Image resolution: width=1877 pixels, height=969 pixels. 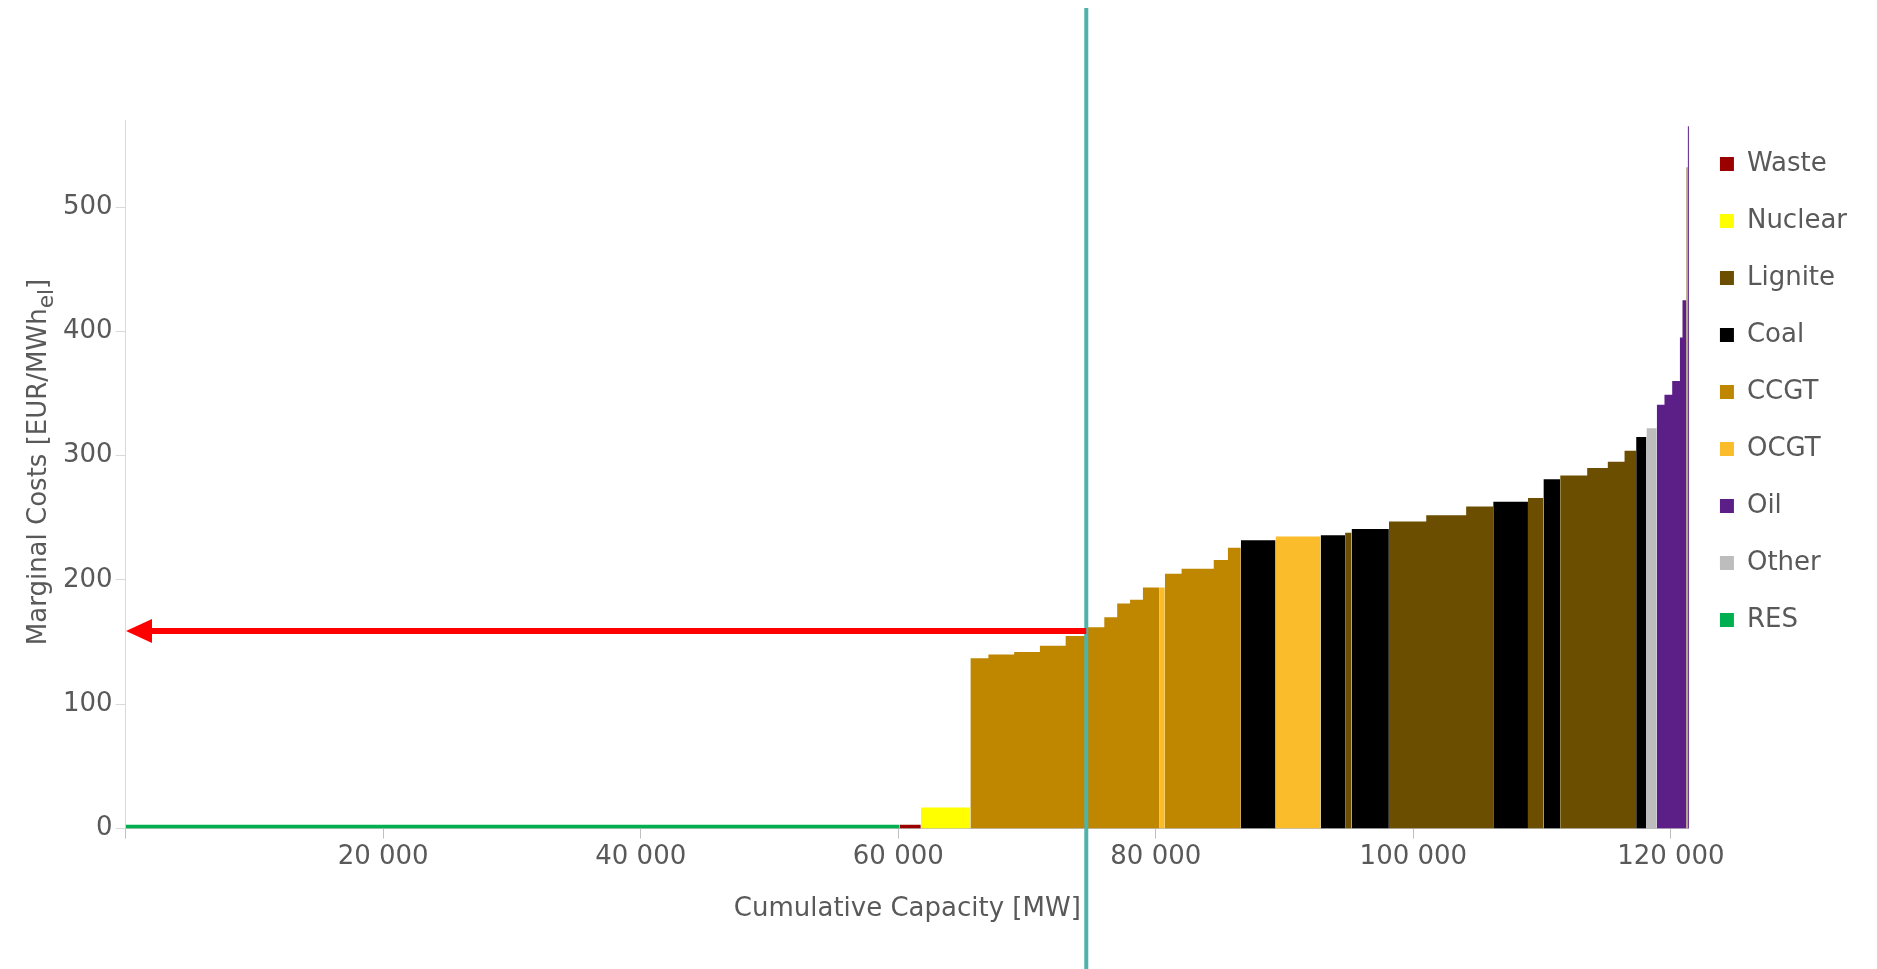 What do you see at coordinates (898, 854) in the screenshot?
I see `x-tick-label: 60 000` at bounding box center [898, 854].